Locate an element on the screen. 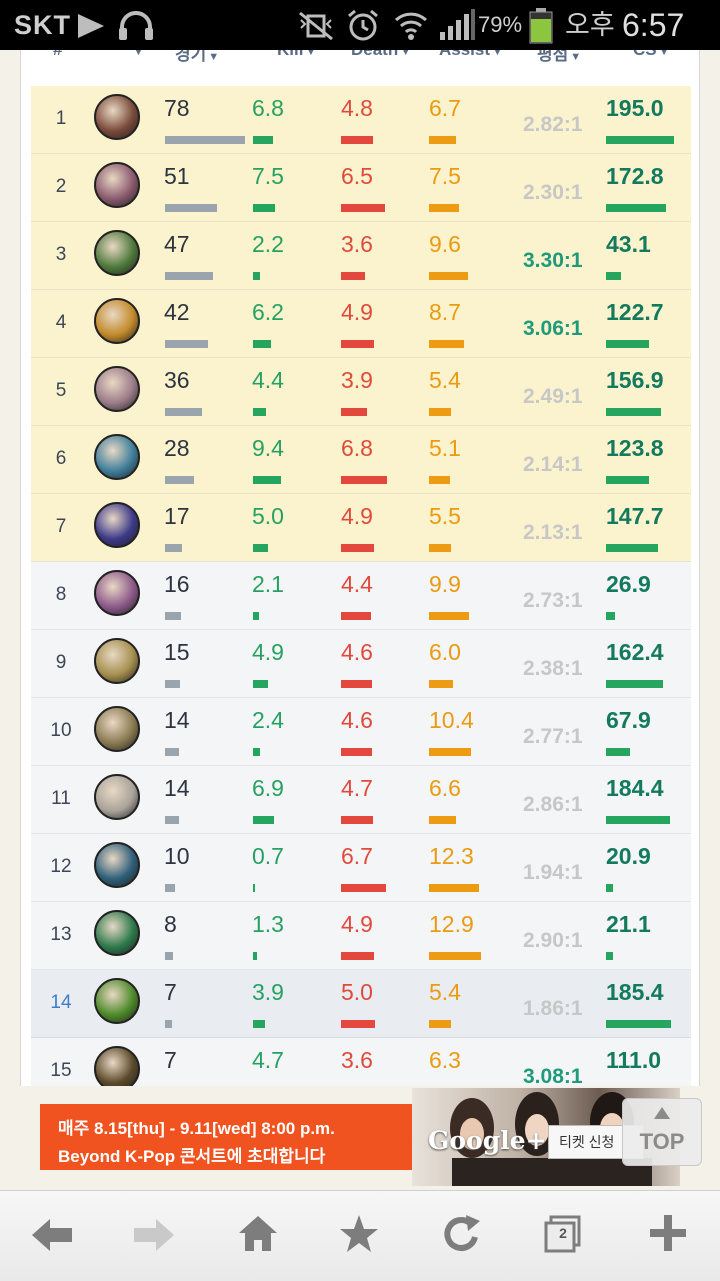 The image size is (720, 1281). table-row: 3 47 2.2 3.6 9.6 3.30:1 43.1 is located at coordinates (361, 256).